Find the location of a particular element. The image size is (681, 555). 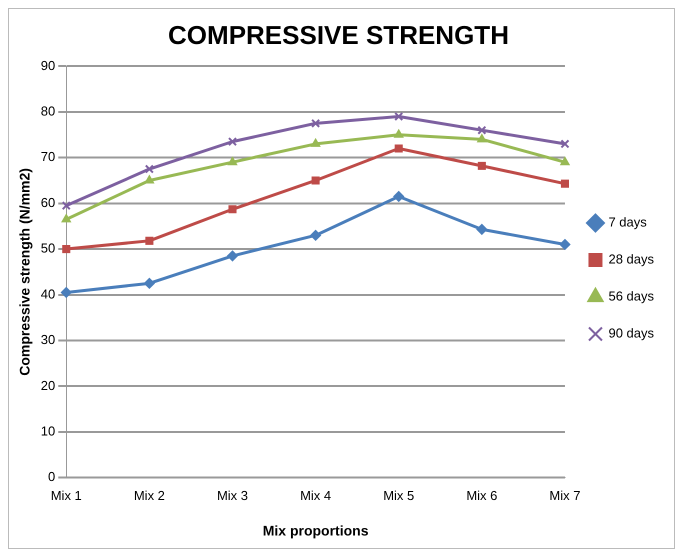

y-tick-label: 80 is located at coordinates (48, 110).